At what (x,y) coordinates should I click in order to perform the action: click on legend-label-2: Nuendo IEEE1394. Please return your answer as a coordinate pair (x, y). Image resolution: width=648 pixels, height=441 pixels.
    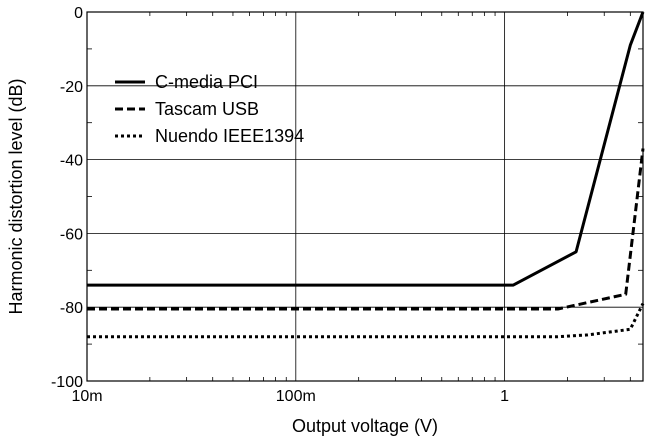
    Looking at the image, I should click on (229, 136).